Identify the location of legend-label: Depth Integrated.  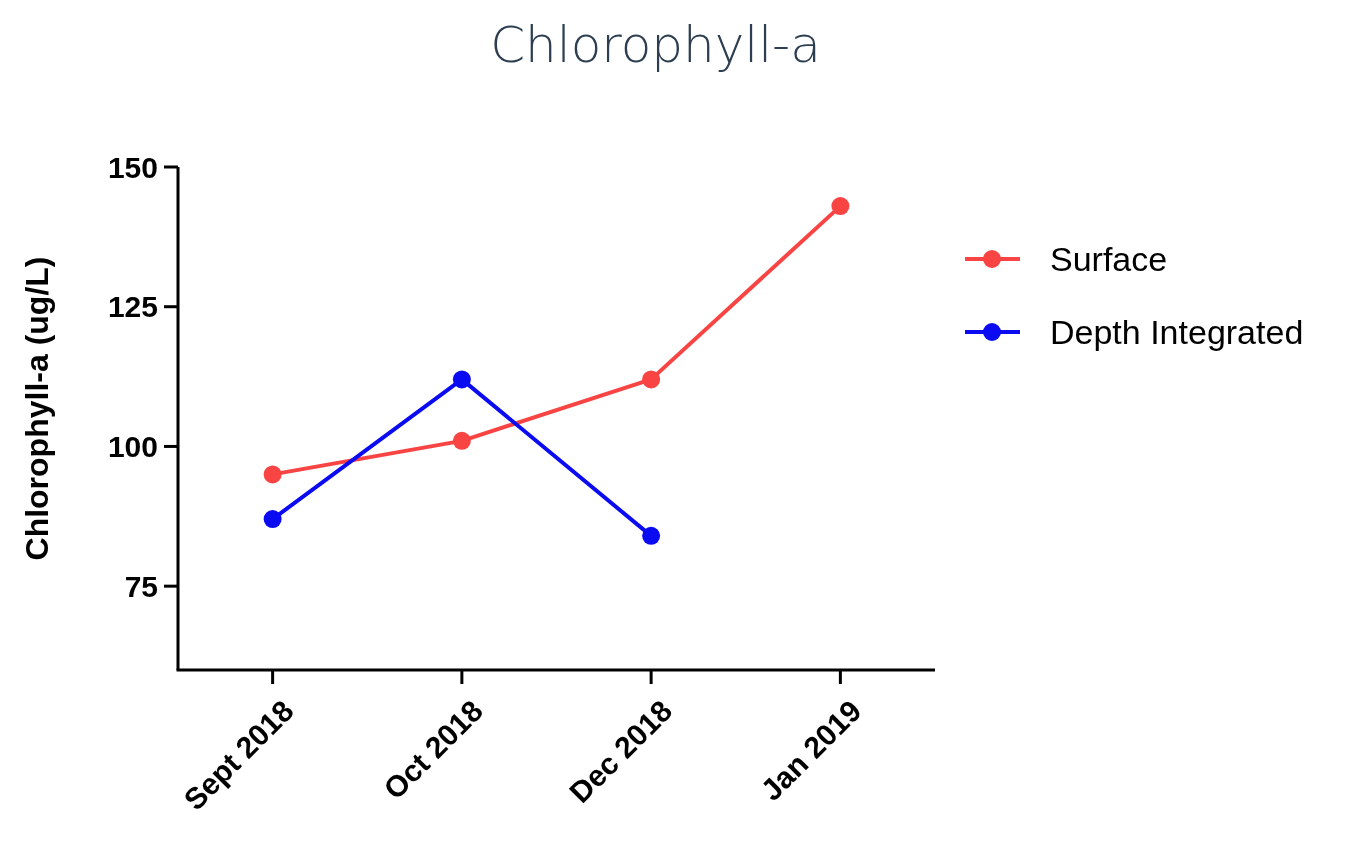
(1177, 331).